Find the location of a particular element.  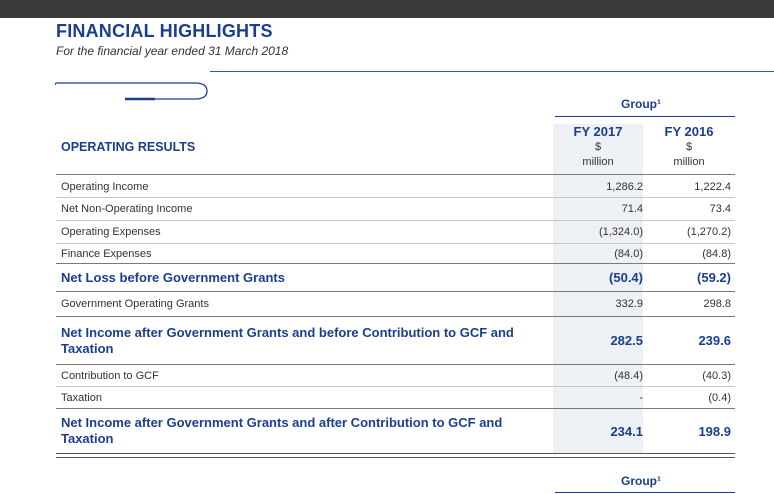

value-fy2017: - is located at coordinates (641, 397).